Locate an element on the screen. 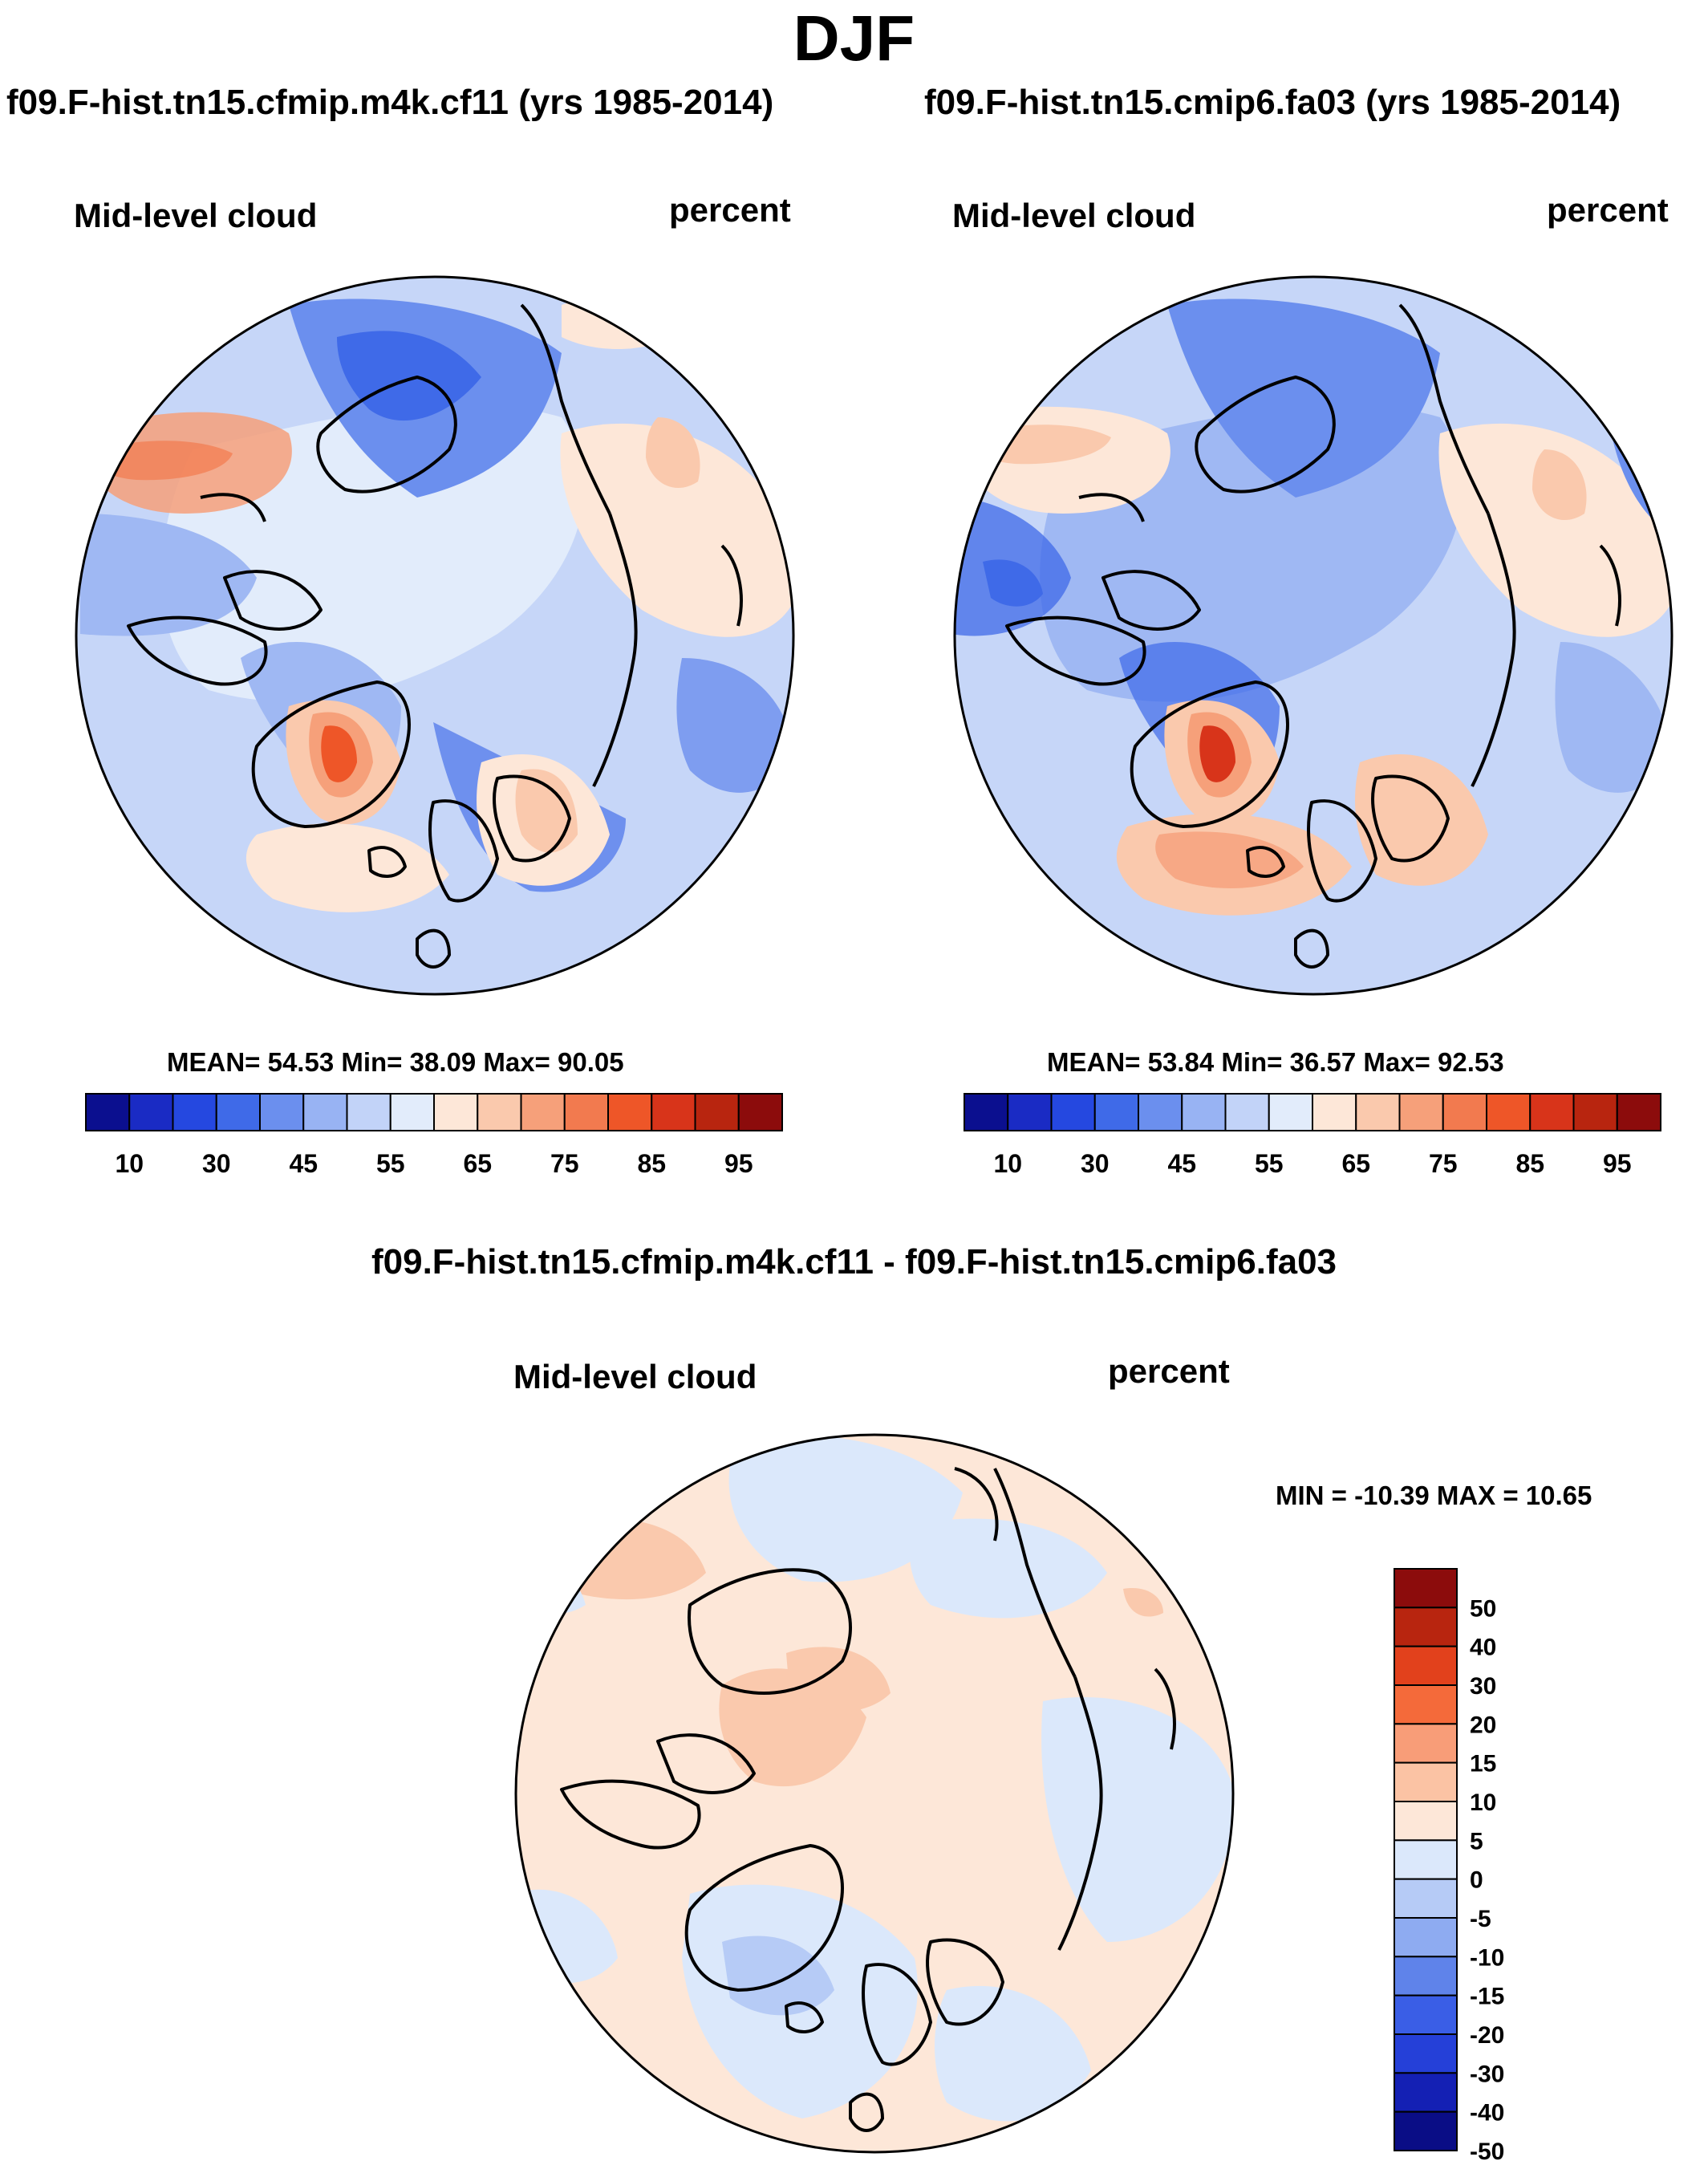  diff-units: percent is located at coordinates (1169, 1371).